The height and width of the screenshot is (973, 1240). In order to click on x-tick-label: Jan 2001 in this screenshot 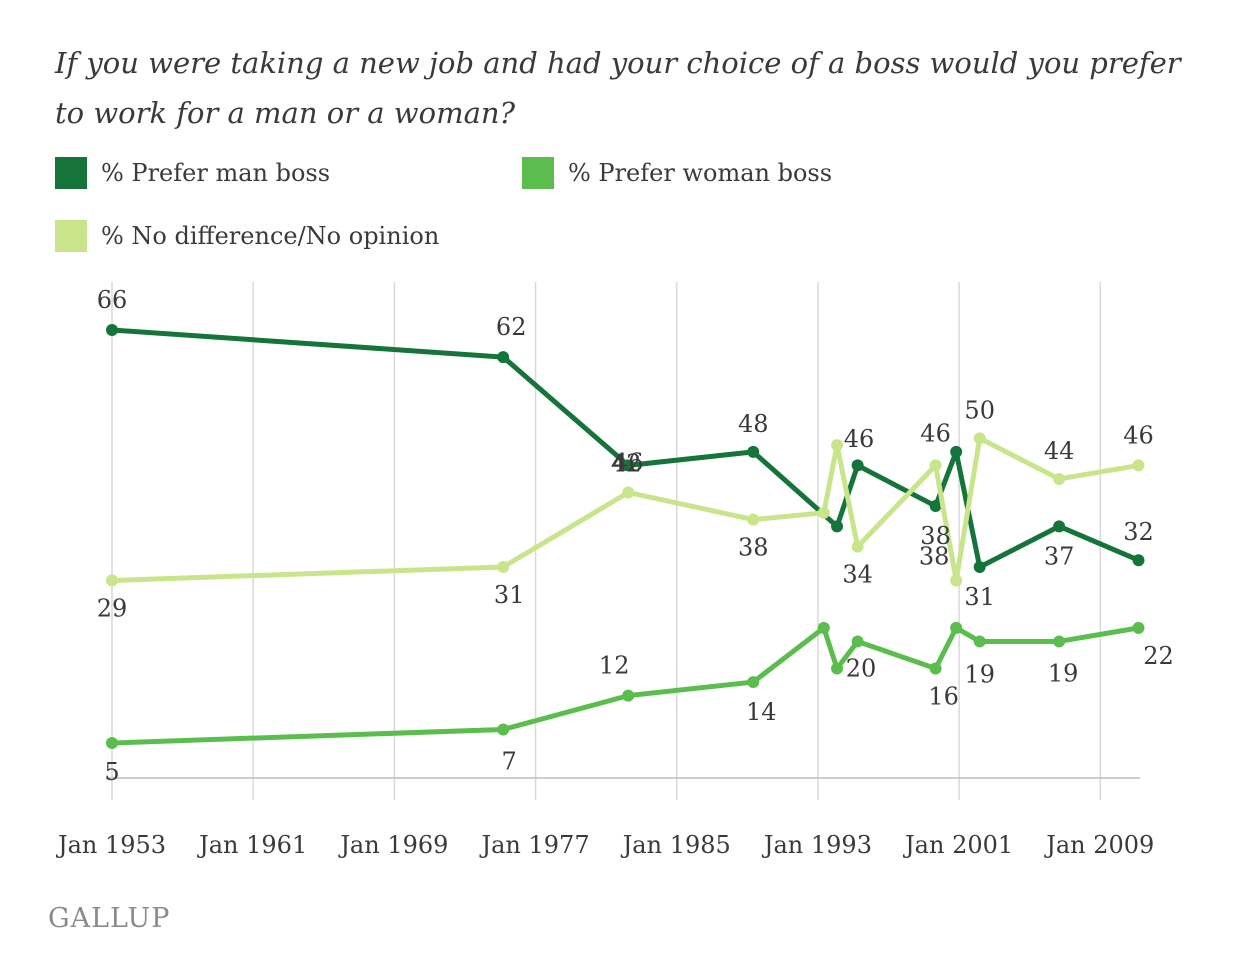, I will do `click(957, 845)`.